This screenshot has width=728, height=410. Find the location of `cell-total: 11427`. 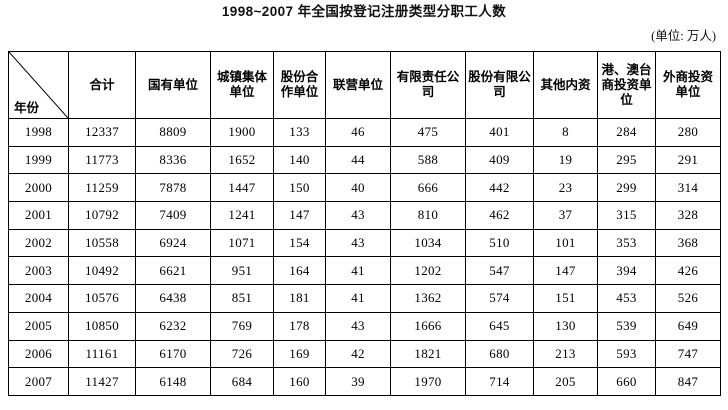

cell-total: 11427 is located at coordinates (102, 381).